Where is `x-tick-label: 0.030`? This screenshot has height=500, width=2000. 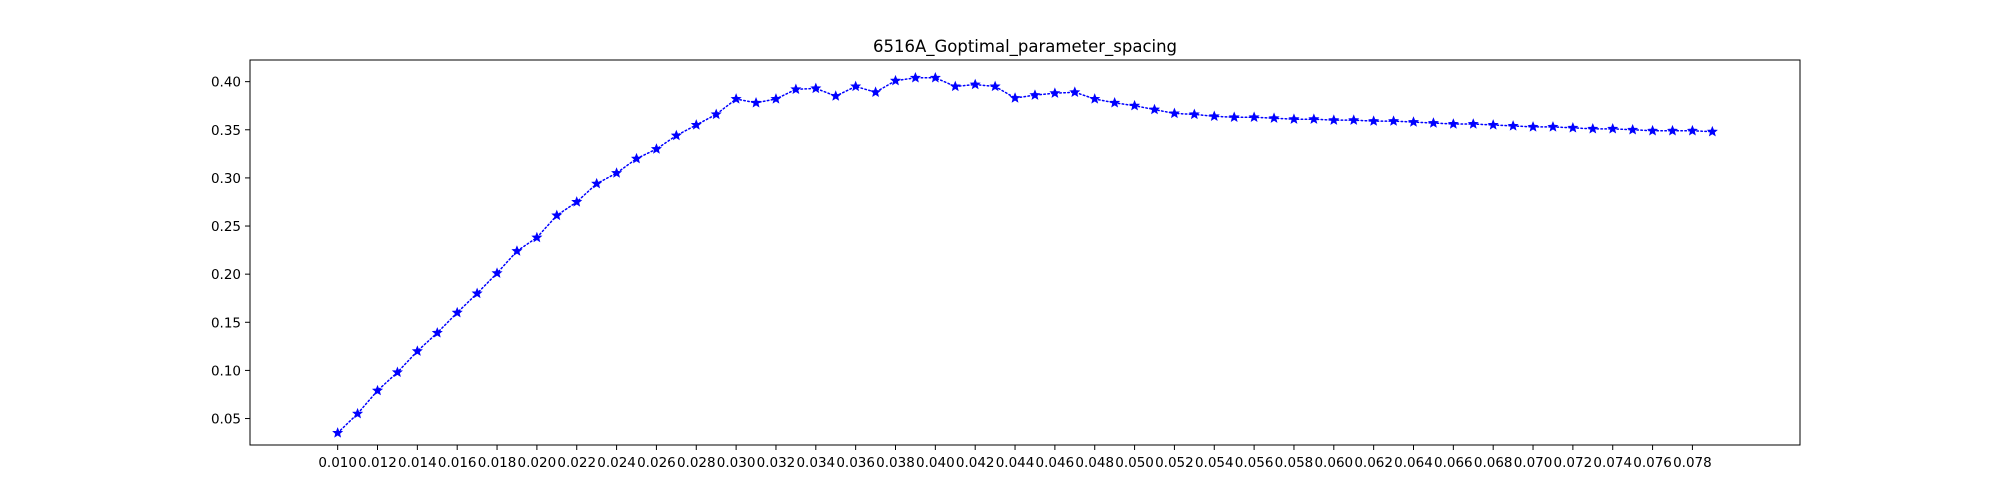 x-tick-label: 0.030 is located at coordinates (736, 463).